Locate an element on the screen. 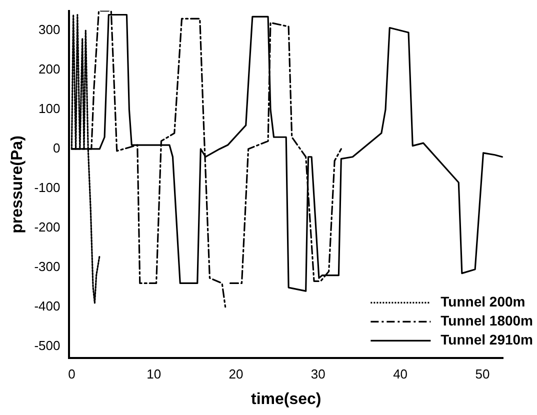 This screenshot has height=415, width=537. y-tick-label: -300 is located at coordinates (47, 266).